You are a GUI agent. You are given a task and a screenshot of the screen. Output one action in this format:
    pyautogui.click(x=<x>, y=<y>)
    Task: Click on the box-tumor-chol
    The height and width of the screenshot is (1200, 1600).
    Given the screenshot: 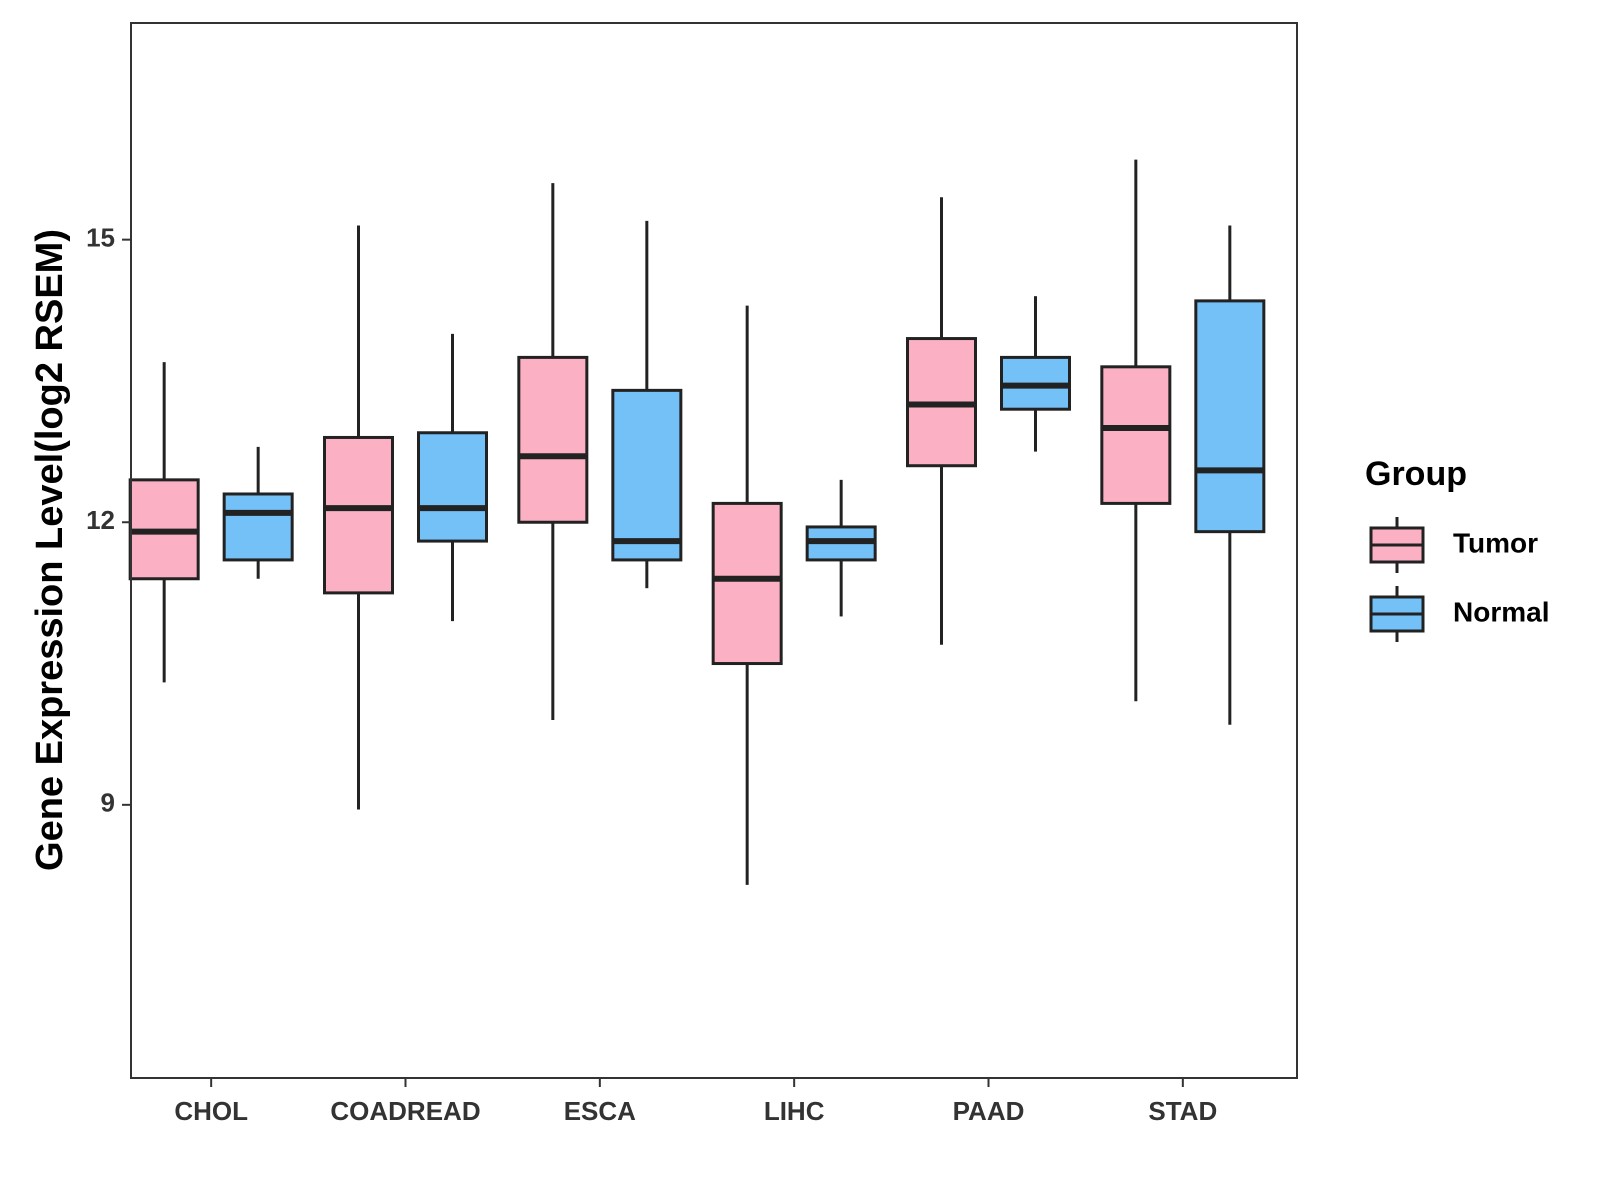 What is the action you would take?
    pyautogui.click(x=164, y=522)
    